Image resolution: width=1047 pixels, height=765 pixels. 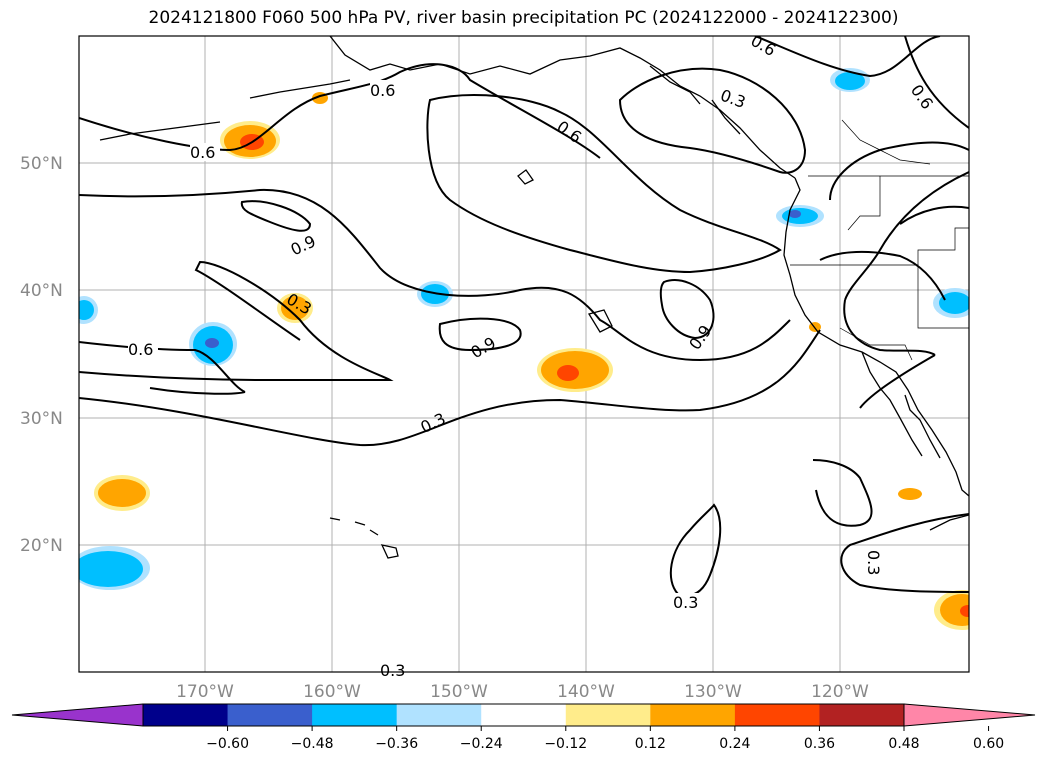 I want to click on lon-label: 150°W, so click(x=459, y=692).